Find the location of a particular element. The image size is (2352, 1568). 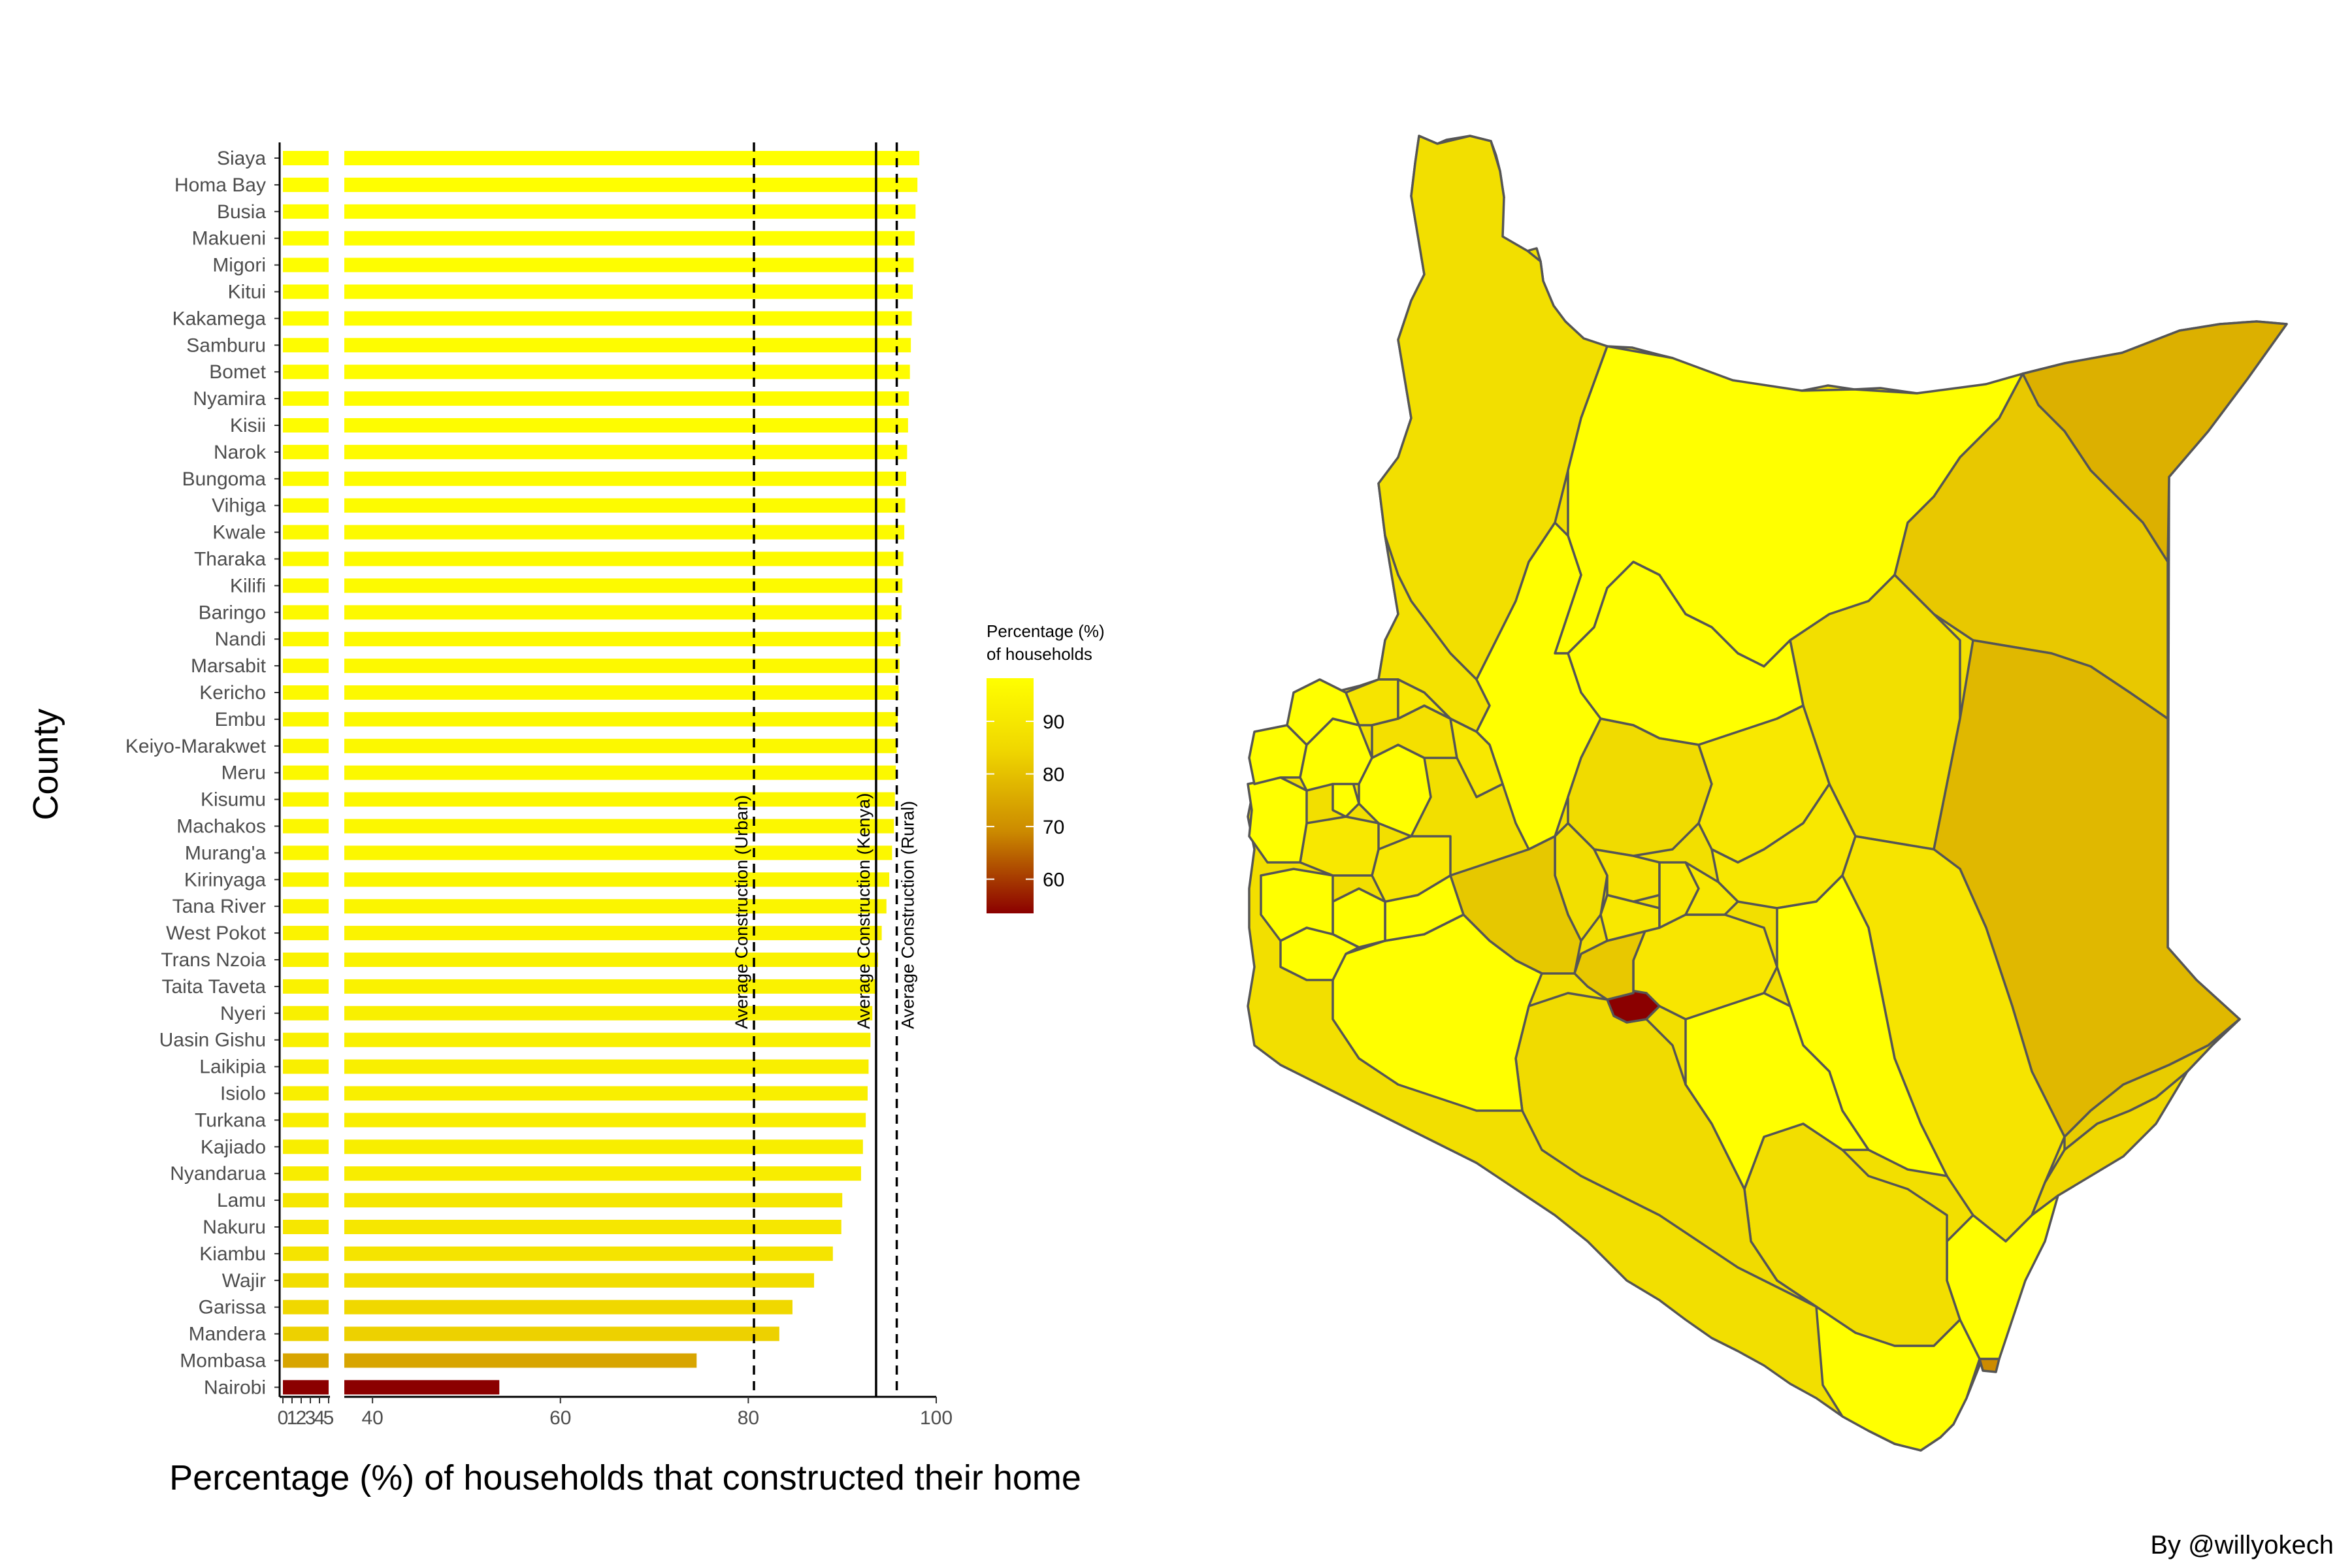

y-tick-label: Nyandarua is located at coordinates (218, 1173).